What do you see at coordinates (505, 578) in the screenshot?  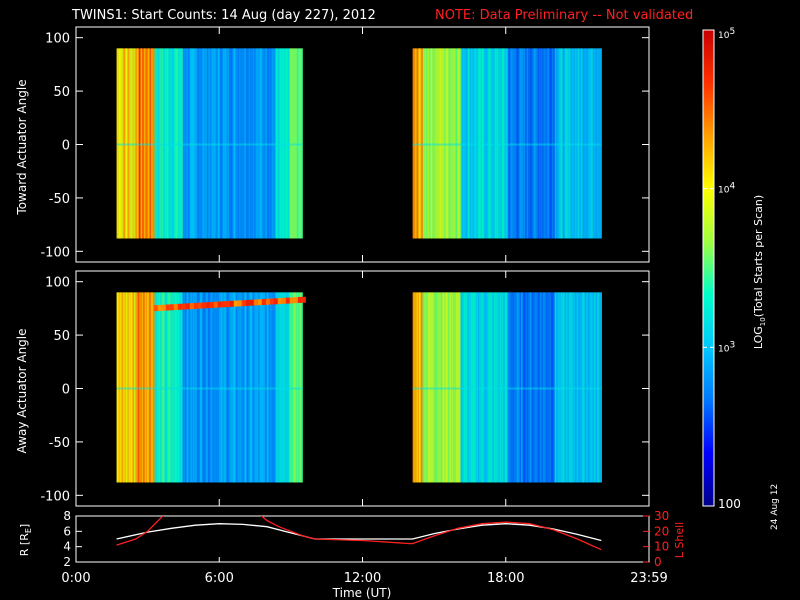 I see `time-tick-label: 18:00` at bounding box center [505, 578].